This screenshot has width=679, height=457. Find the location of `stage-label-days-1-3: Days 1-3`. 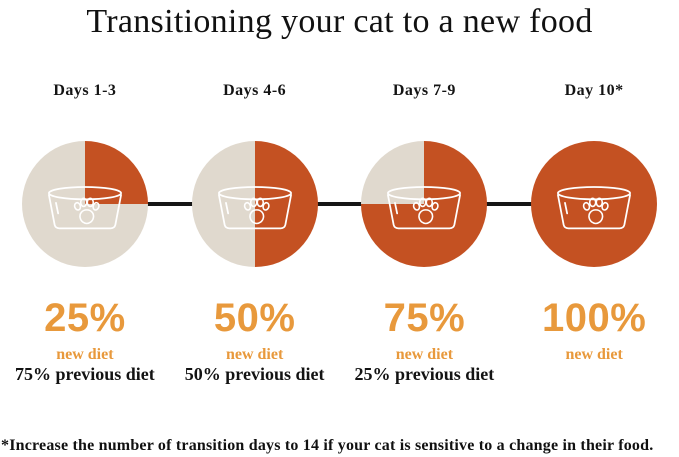

stage-label-days-1-3: Days 1-3 is located at coordinates (85, 90).